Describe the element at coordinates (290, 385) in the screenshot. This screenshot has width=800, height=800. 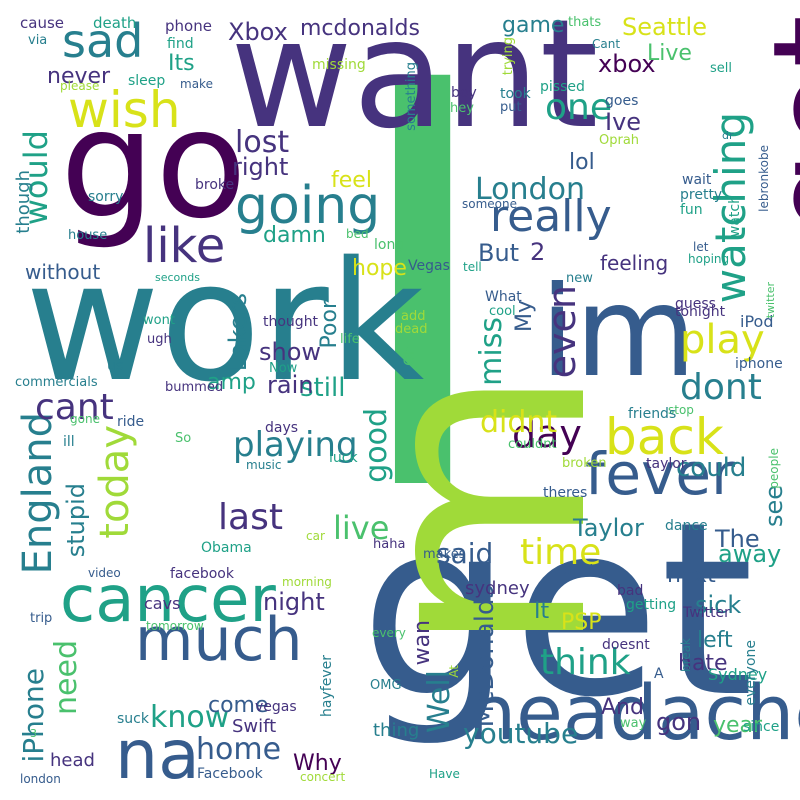
I see `word-rain: rain` at that location.